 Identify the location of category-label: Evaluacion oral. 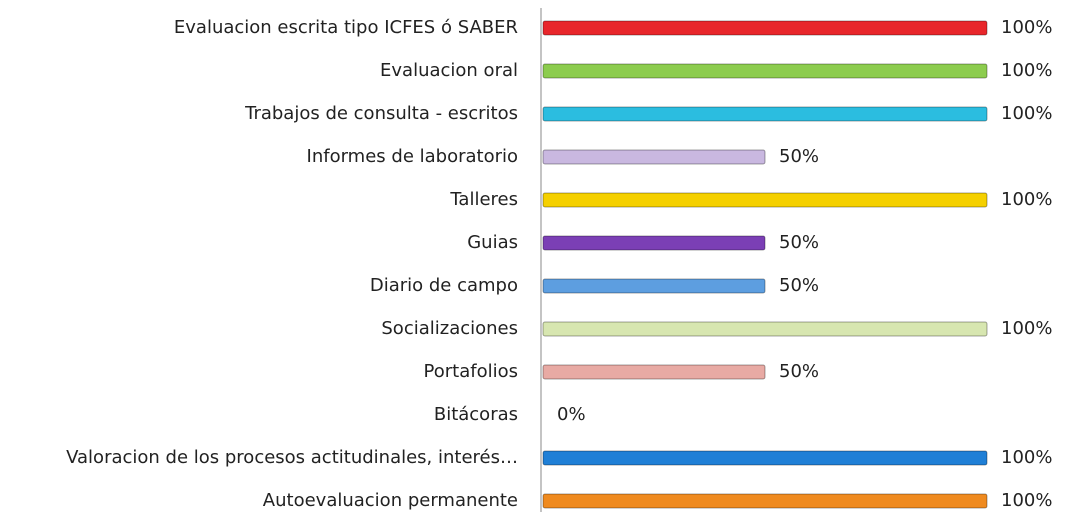
(449, 70).